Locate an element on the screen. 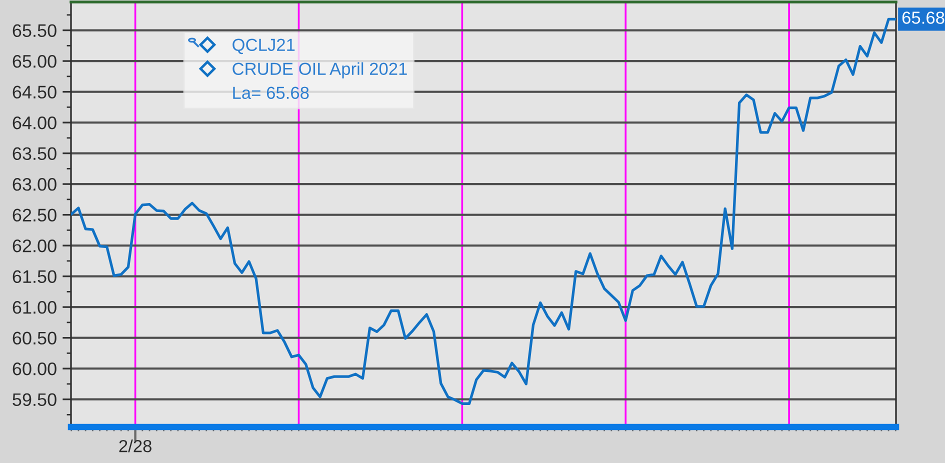 Image resolution: width=945 pixels, height=463 pixels. y-tick-label: 65.50 is located at coordinates (34, 31).